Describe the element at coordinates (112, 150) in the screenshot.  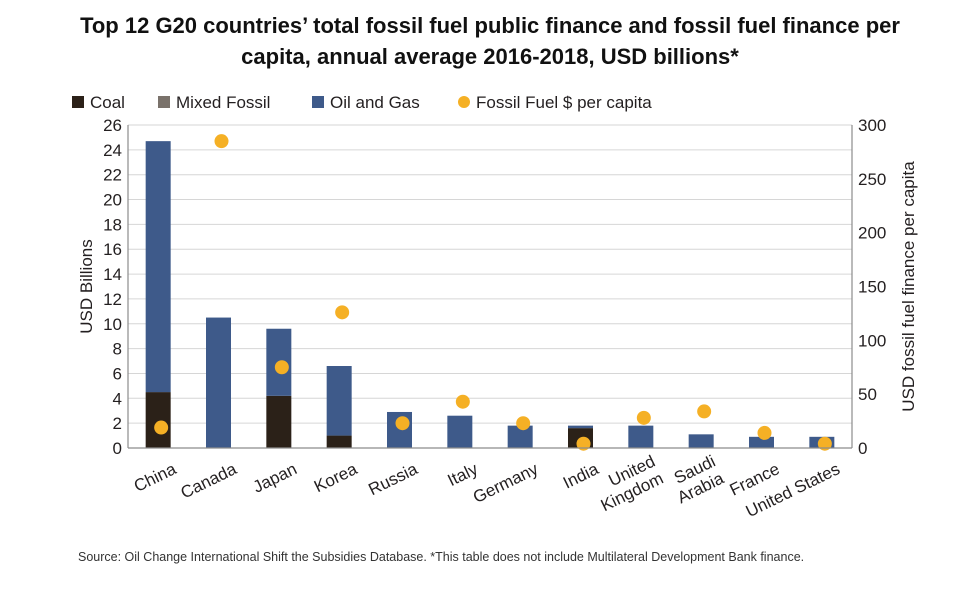
I see `y-tick-label: 24` at that location.